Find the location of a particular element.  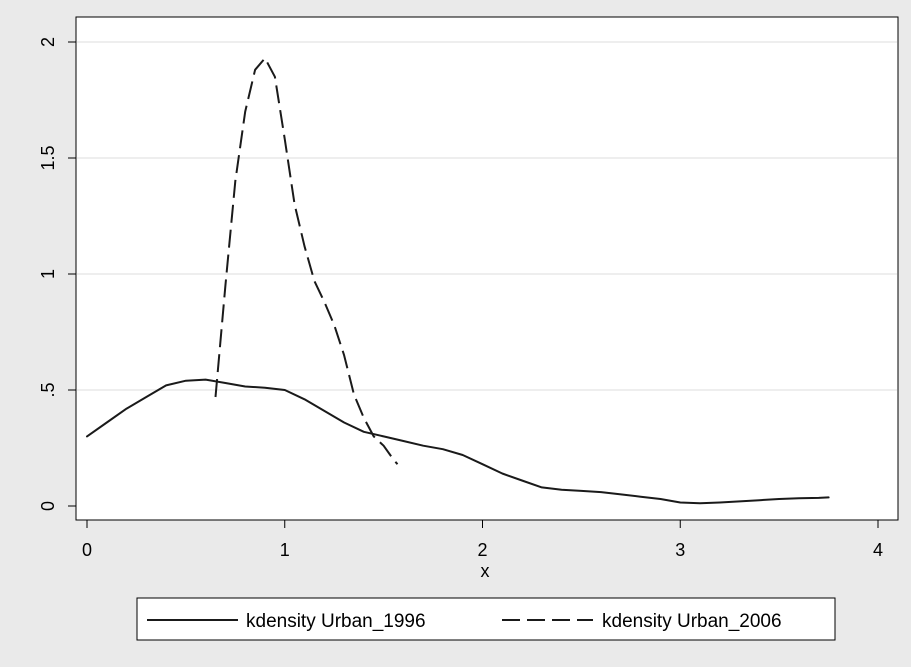

legend-label-1996: kdensity Urban_1996 is located at coordinates (336, 621).